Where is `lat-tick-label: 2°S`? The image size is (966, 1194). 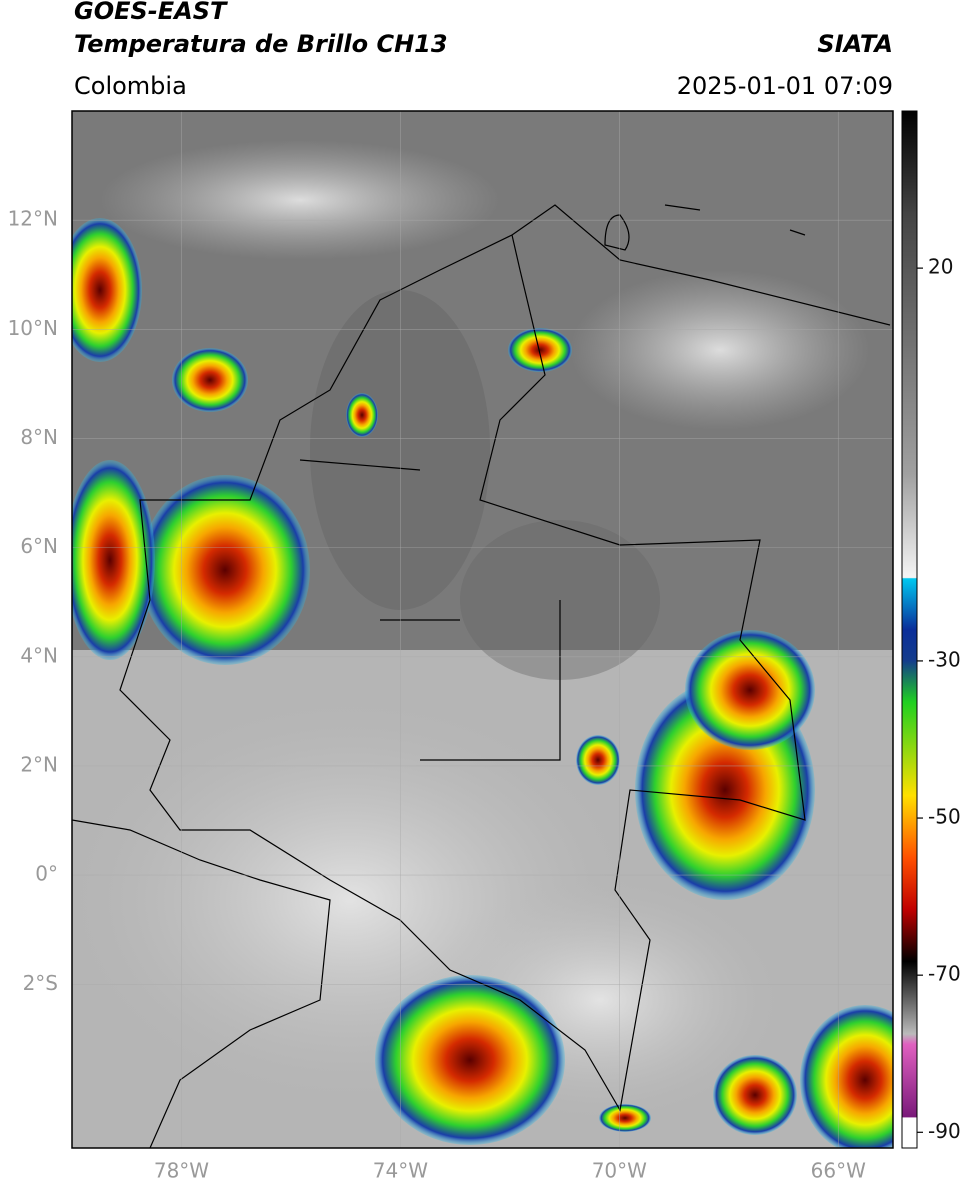
lat-tick-label: 2°S is located at coordinates (40, 983).